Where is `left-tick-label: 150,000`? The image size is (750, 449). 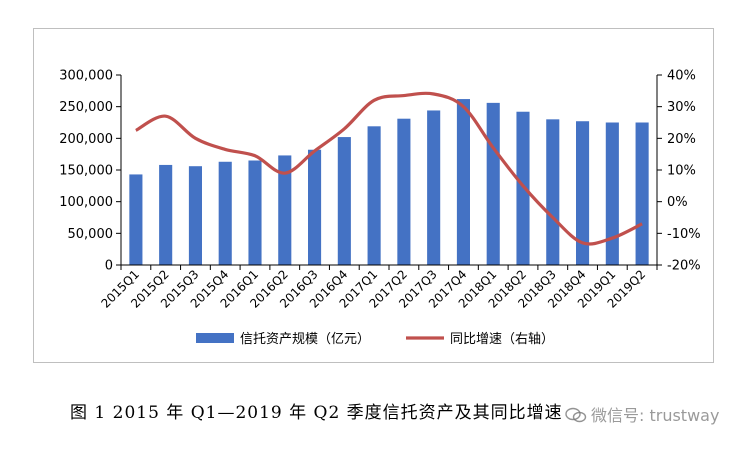 left-tick-label: 150,000 is located at coordinates (86, 171).